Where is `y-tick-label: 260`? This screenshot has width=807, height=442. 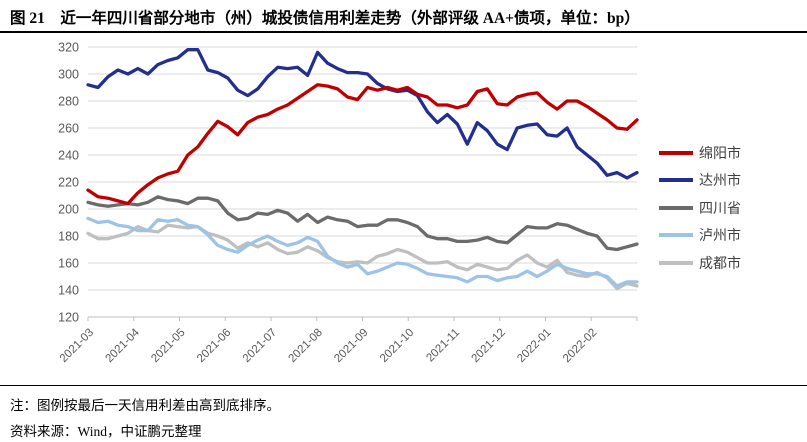
y-tick-label: 260 is located at coordinates (68, 129).